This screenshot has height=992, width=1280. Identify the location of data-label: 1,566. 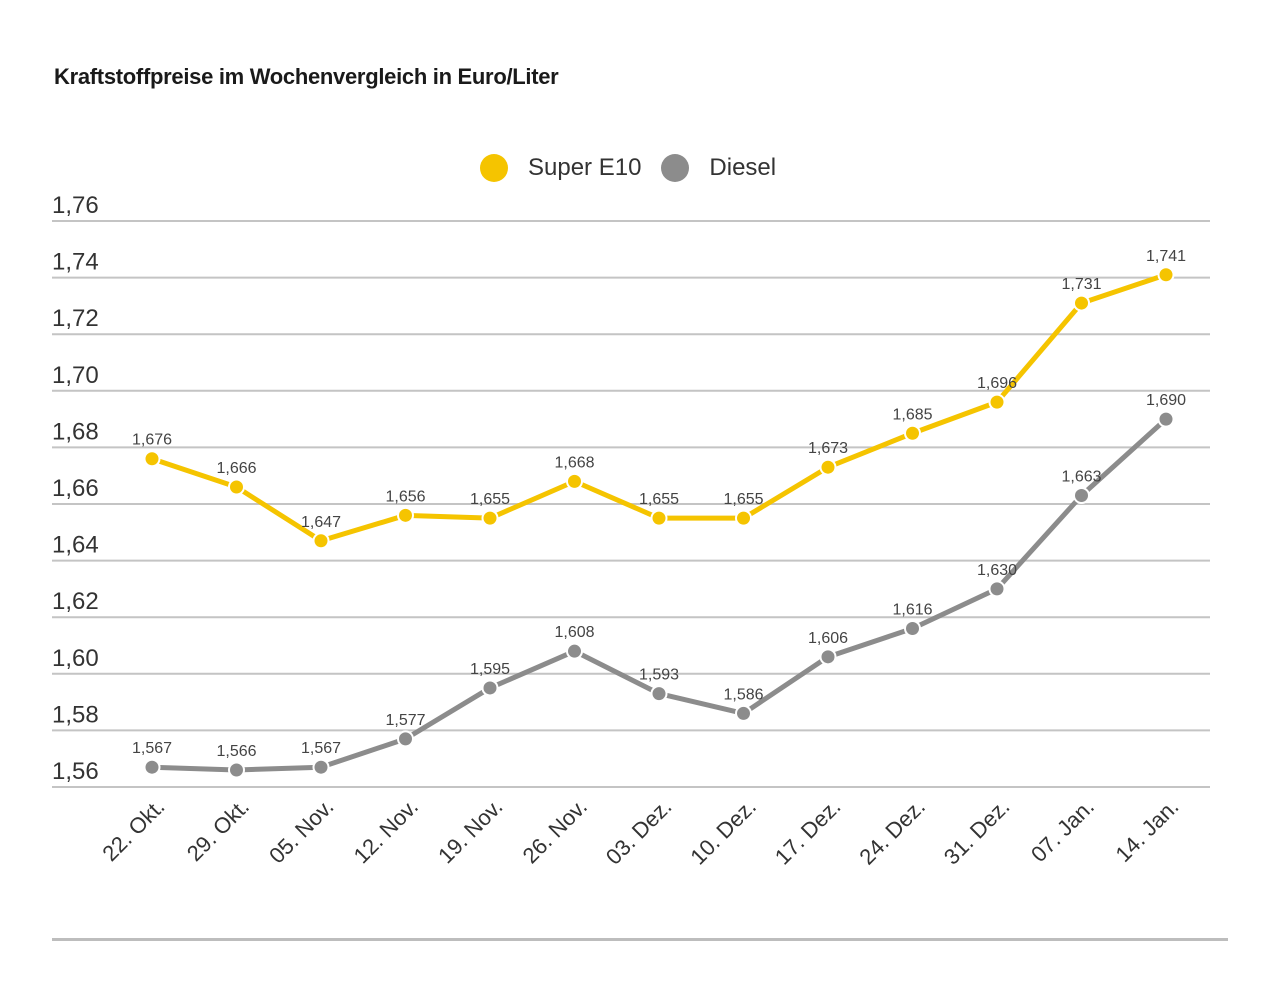
(236, 751).